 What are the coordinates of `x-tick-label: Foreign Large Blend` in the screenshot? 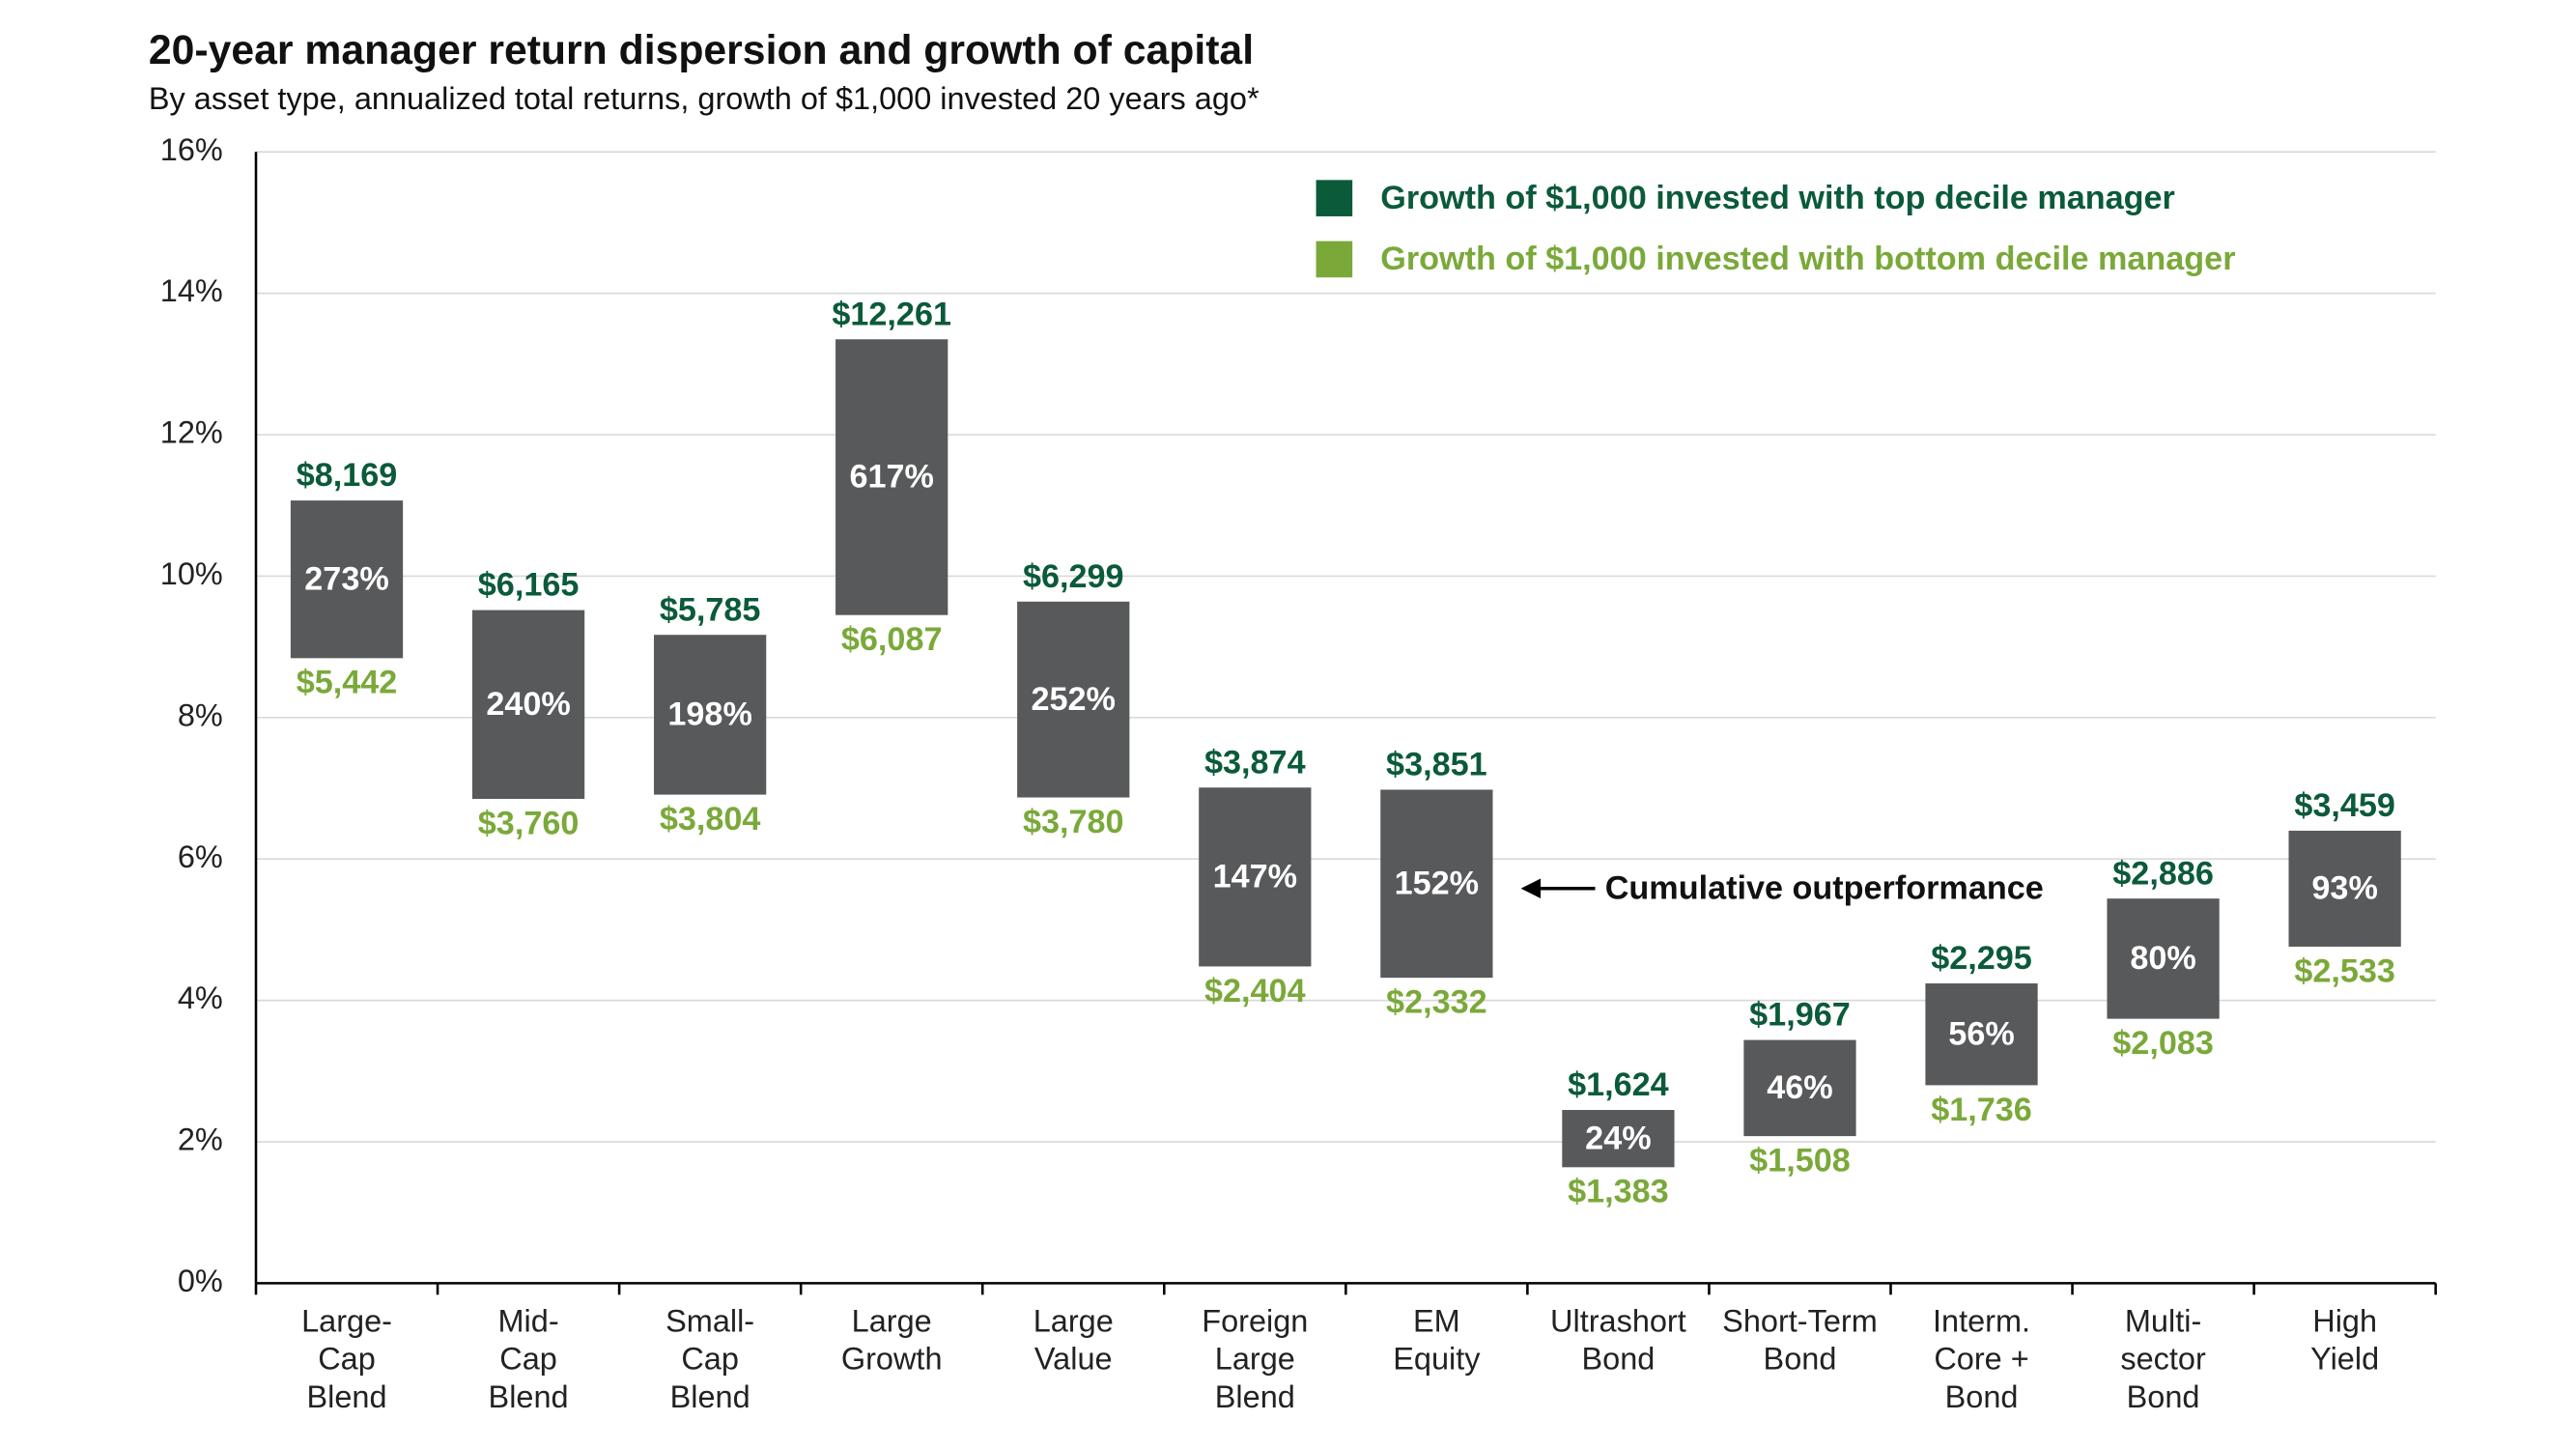 It's located at (1255, 1358).